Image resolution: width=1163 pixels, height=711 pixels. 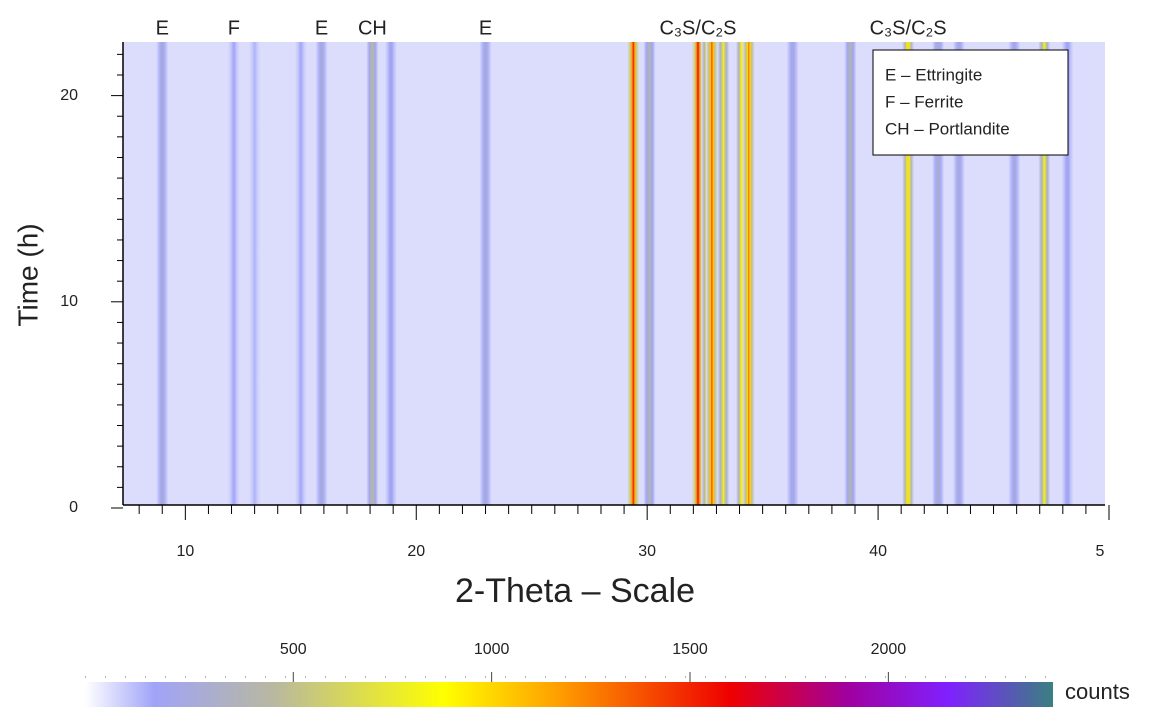 What do you see at coordinates (690, 649) in the screenshot?
I see `colorbar-tick-label: 1500` at bounding box center [690, 649].